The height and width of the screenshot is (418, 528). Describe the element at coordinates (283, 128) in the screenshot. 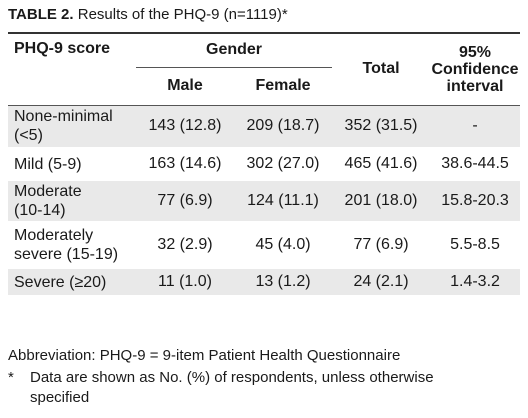

I see `cell-female: 209 (18.7)` at that location.